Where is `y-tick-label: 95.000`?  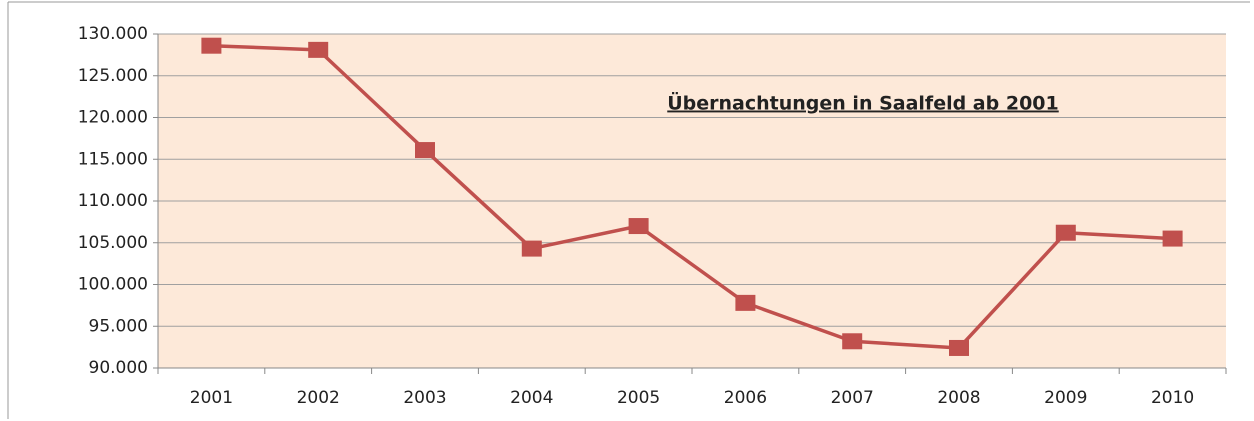
y-tick-label: 95.000 is located at coordinates (118, 326).